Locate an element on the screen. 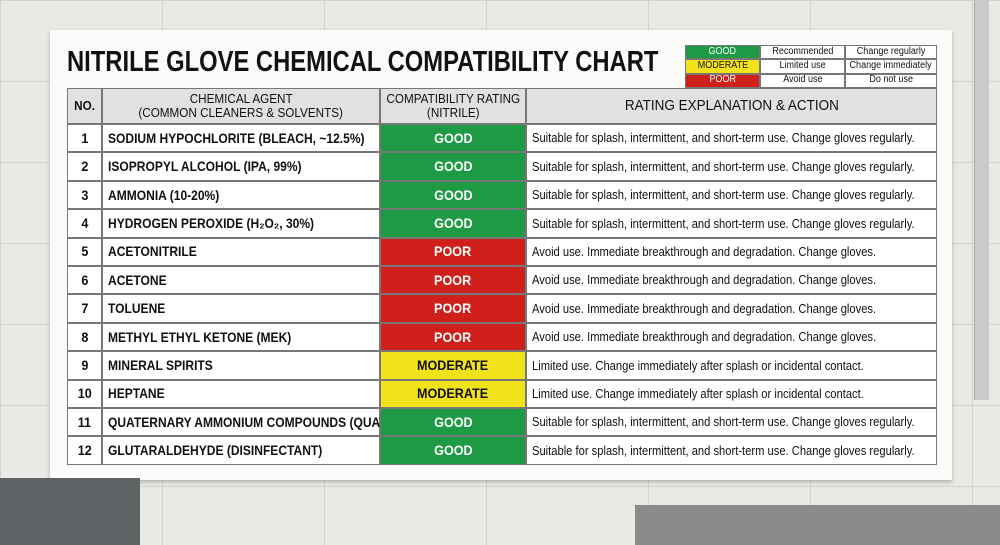  cell-text: 3 is located at coordinates (84, 194).